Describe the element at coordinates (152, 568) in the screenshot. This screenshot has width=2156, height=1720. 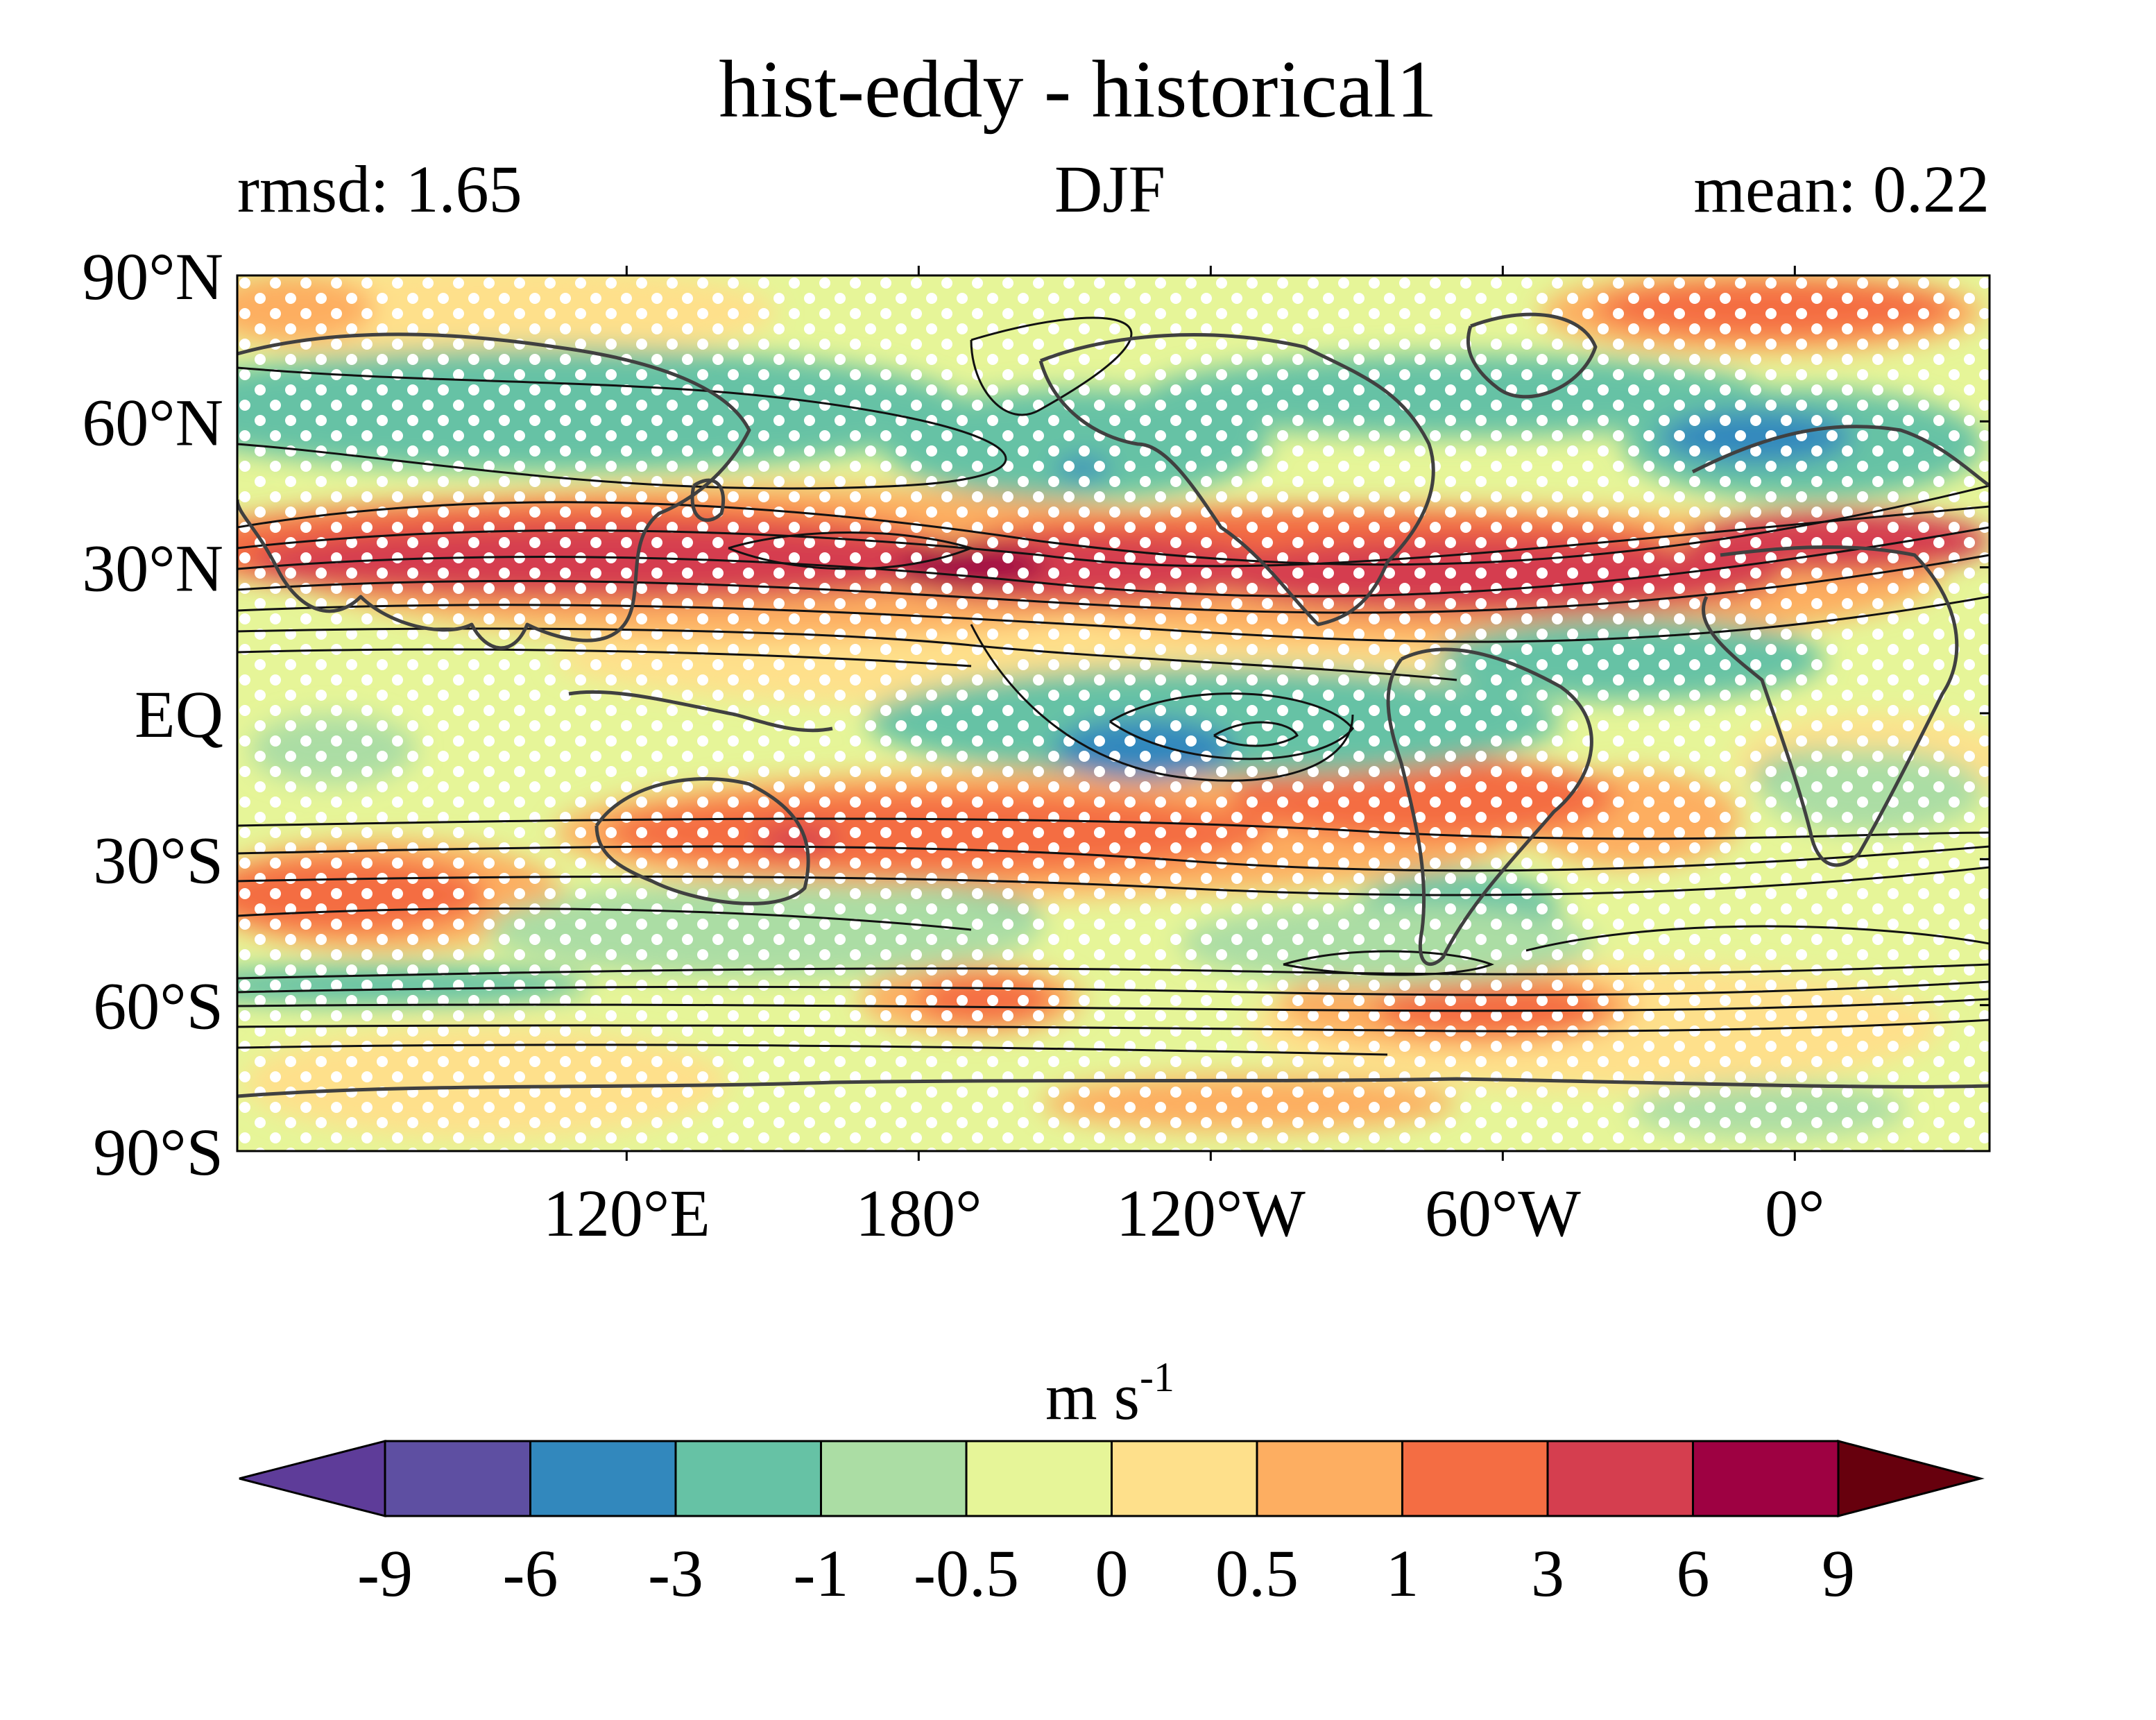
I see `y-tick-label: 30°N` at that location.